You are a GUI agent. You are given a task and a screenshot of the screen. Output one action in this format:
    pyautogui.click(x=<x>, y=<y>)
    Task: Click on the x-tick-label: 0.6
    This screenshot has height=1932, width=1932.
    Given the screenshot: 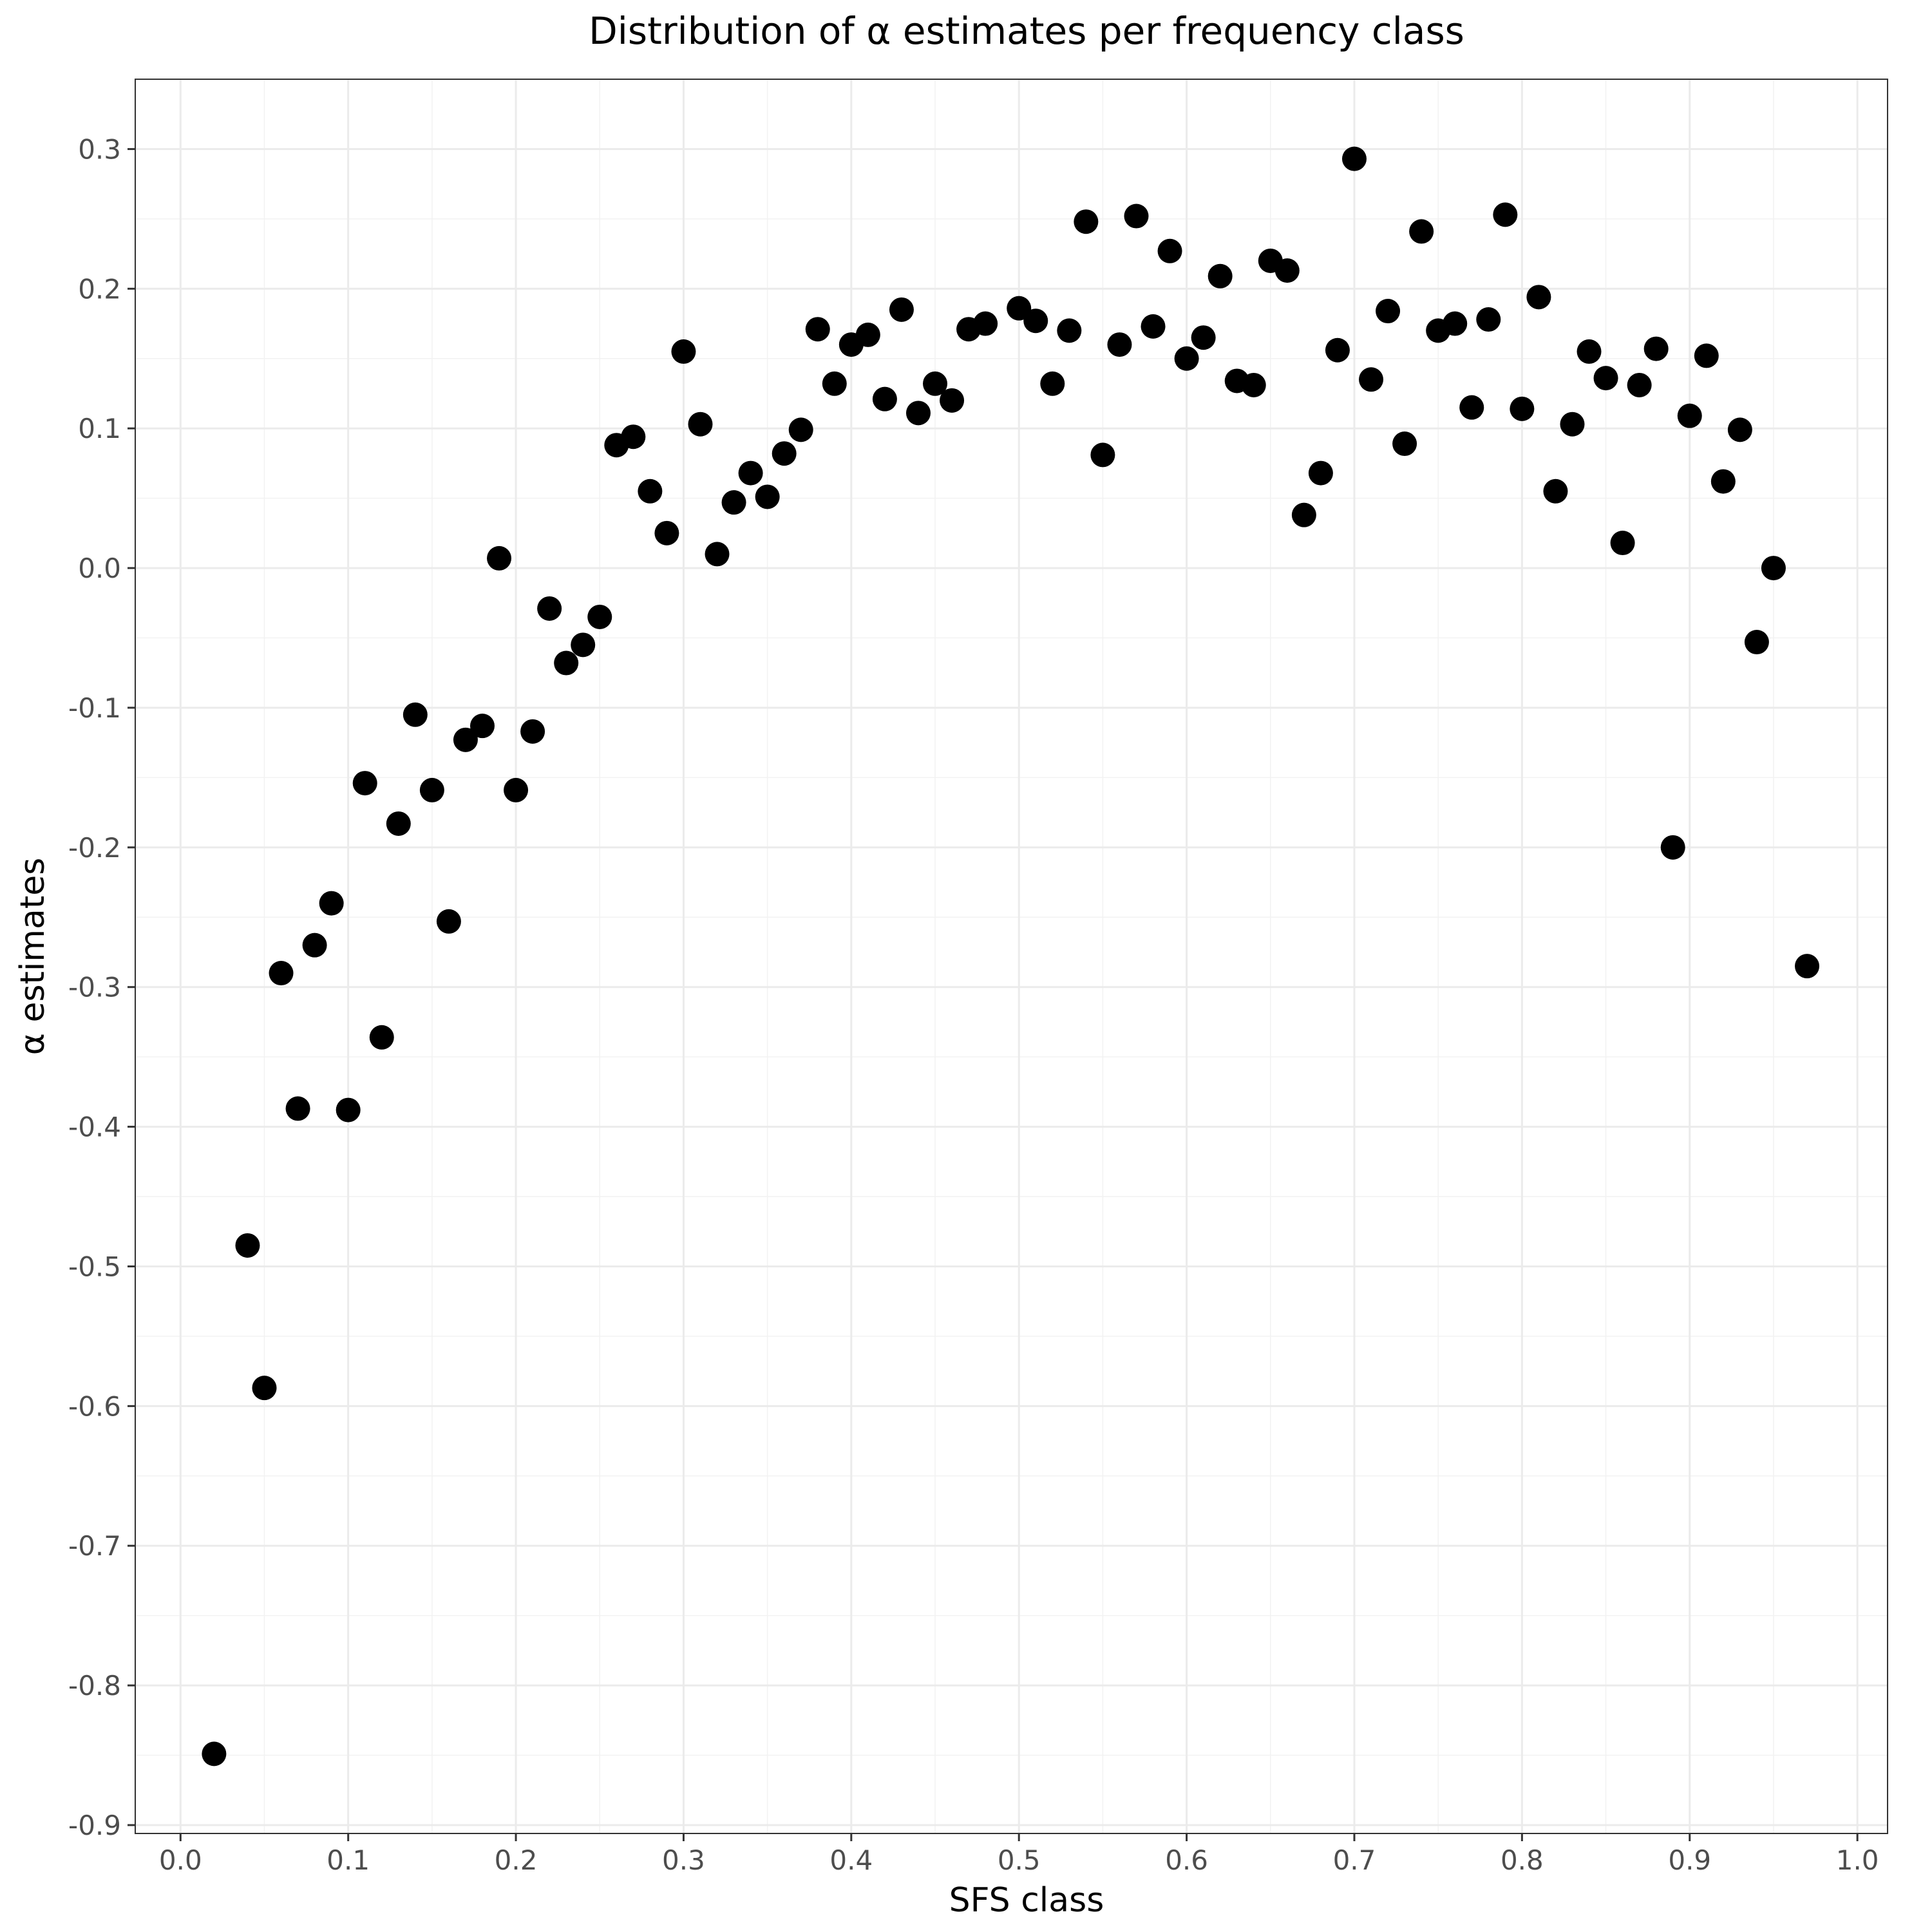 What is the action you would take?
    pyautogui.click(x=1187, y=1860)
    